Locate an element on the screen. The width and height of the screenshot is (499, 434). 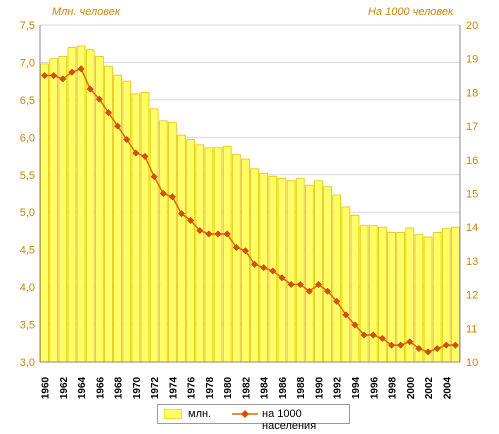
x-tick-label: 1968 is located at coordinates (119, 387).